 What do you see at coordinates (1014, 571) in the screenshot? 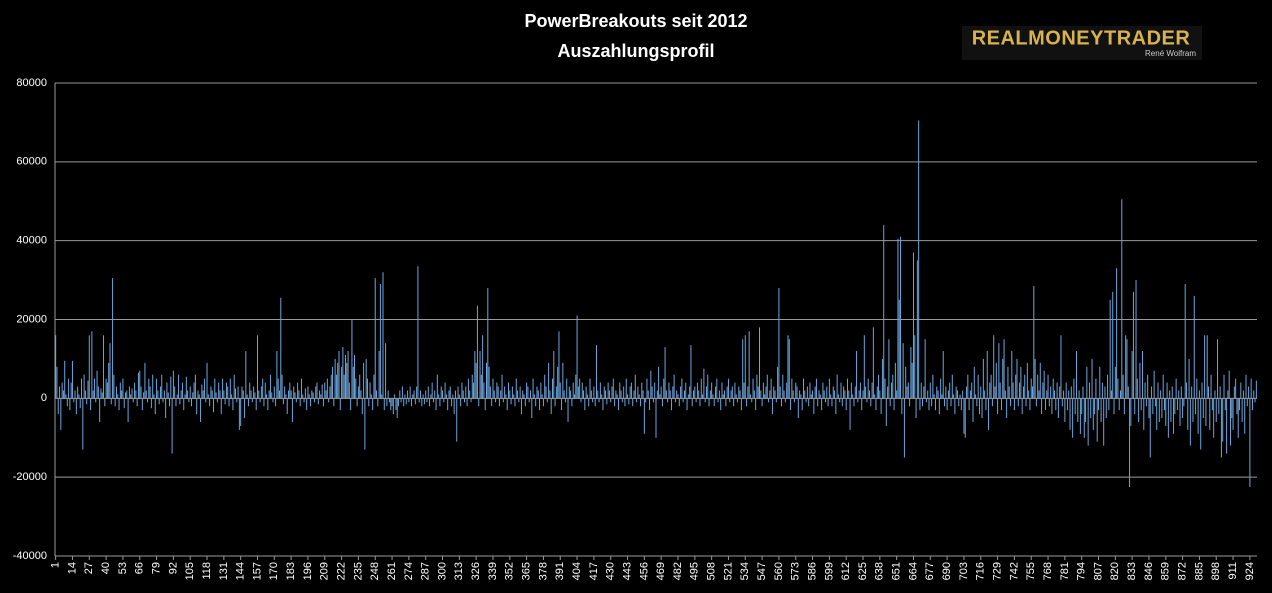
I see `x-tick-label: 742` at bounding box center [1014, 571].